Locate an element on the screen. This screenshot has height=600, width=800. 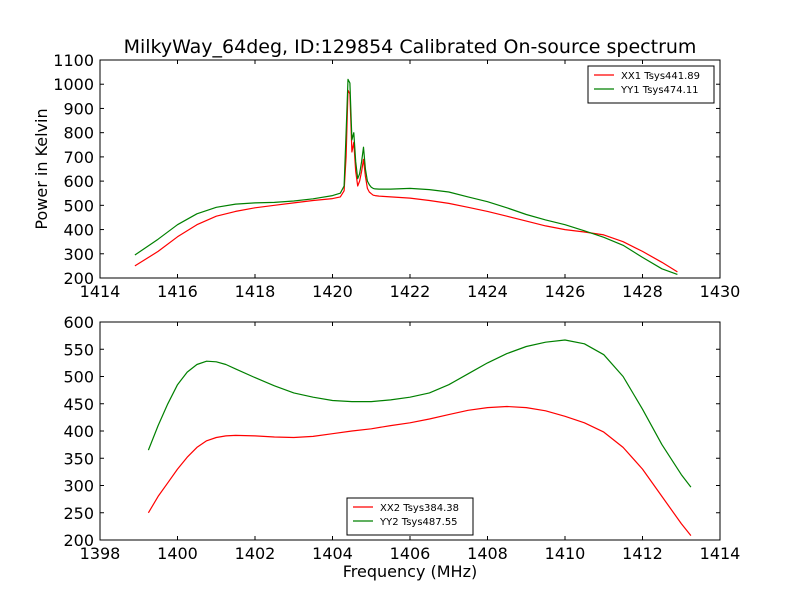
x-tick-label: 1408 is located at coordinates (487, 553).